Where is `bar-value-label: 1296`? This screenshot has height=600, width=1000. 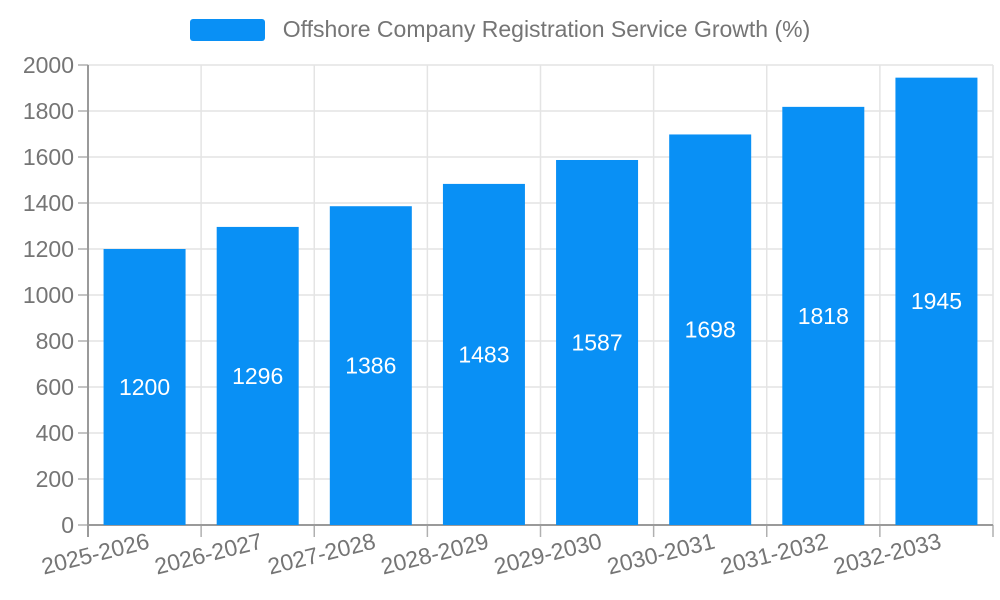
bar-value-label: 1296 is located at coordinates (257, 376).